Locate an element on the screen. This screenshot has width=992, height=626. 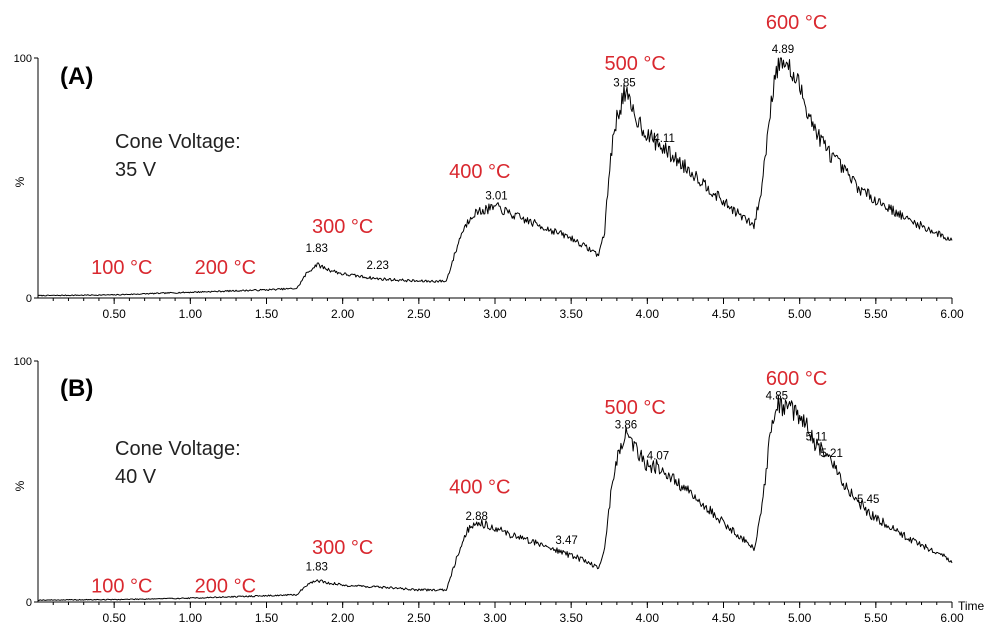
peak-label: 5.45 is located at coordinates (868, 500).